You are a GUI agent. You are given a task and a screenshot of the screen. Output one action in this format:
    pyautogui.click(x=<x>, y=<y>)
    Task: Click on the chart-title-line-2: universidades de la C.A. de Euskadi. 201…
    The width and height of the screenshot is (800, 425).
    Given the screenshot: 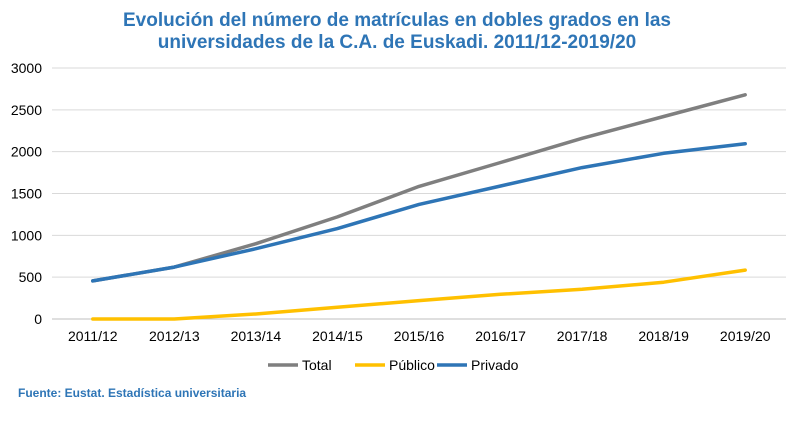 What is the action you would take?
    pyautogui.click(x=397, y=42)
    